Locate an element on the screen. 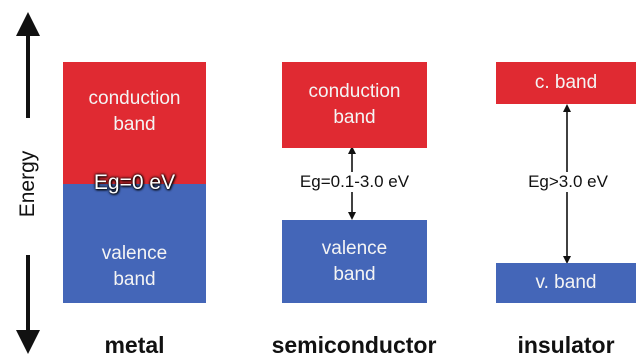  metal-valence-label: valence band is located at coordinates (134, 266).